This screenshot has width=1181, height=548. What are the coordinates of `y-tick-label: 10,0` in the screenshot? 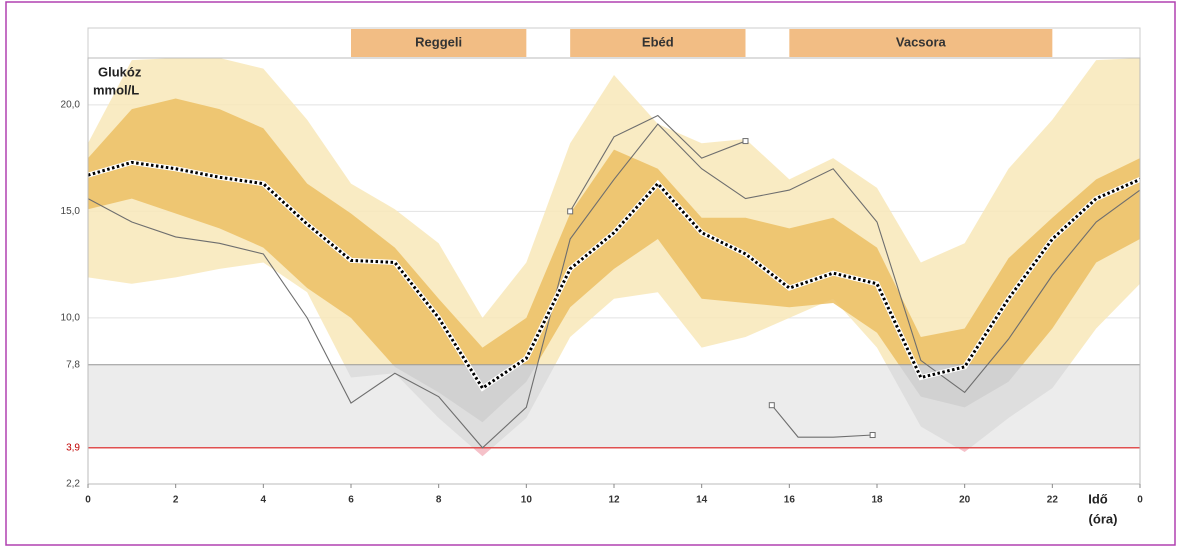 It's located at (71, 318).